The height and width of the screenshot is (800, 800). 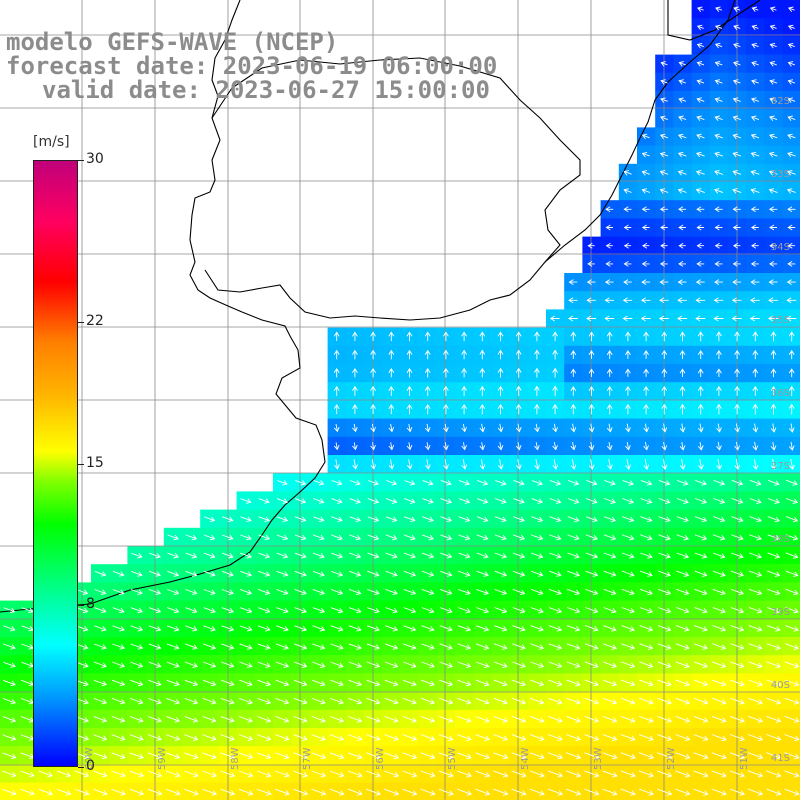 I want to click on colorbar, so click(x=55, y=463).